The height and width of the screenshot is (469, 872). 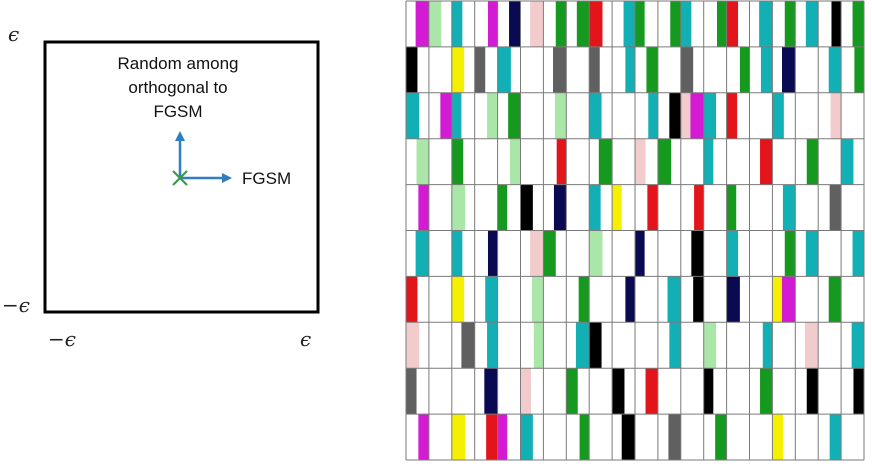 I want to click on annotation-line-1: Random among, so click(x=178, y=63).